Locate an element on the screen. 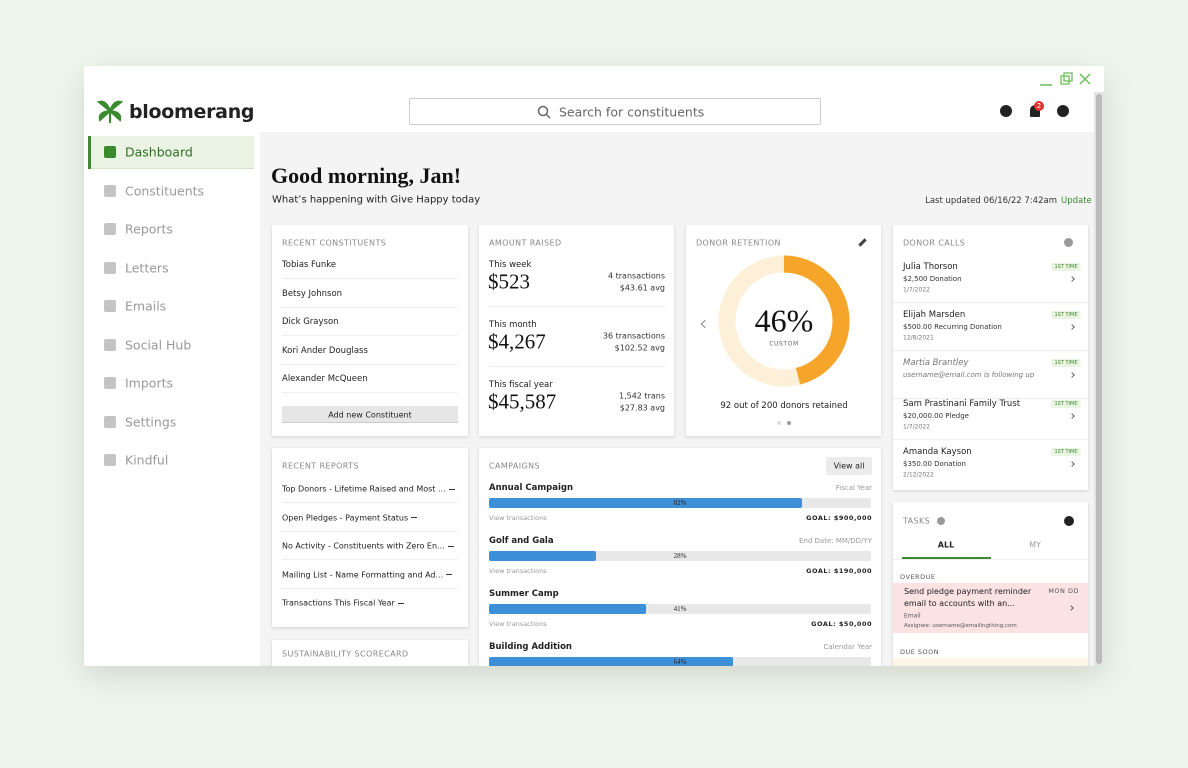 Image resolution: width=1188 pixels, height=768 pixels. task-due-bg is located at coordinates (990, 662).